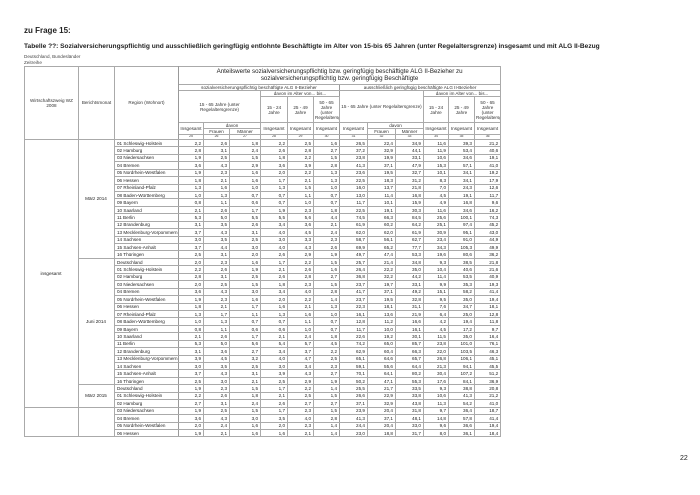  What do you see at coordinates (326, 217) in the screenshot?
I see `value-cell: 4,4` at bounding box center [326, 217].